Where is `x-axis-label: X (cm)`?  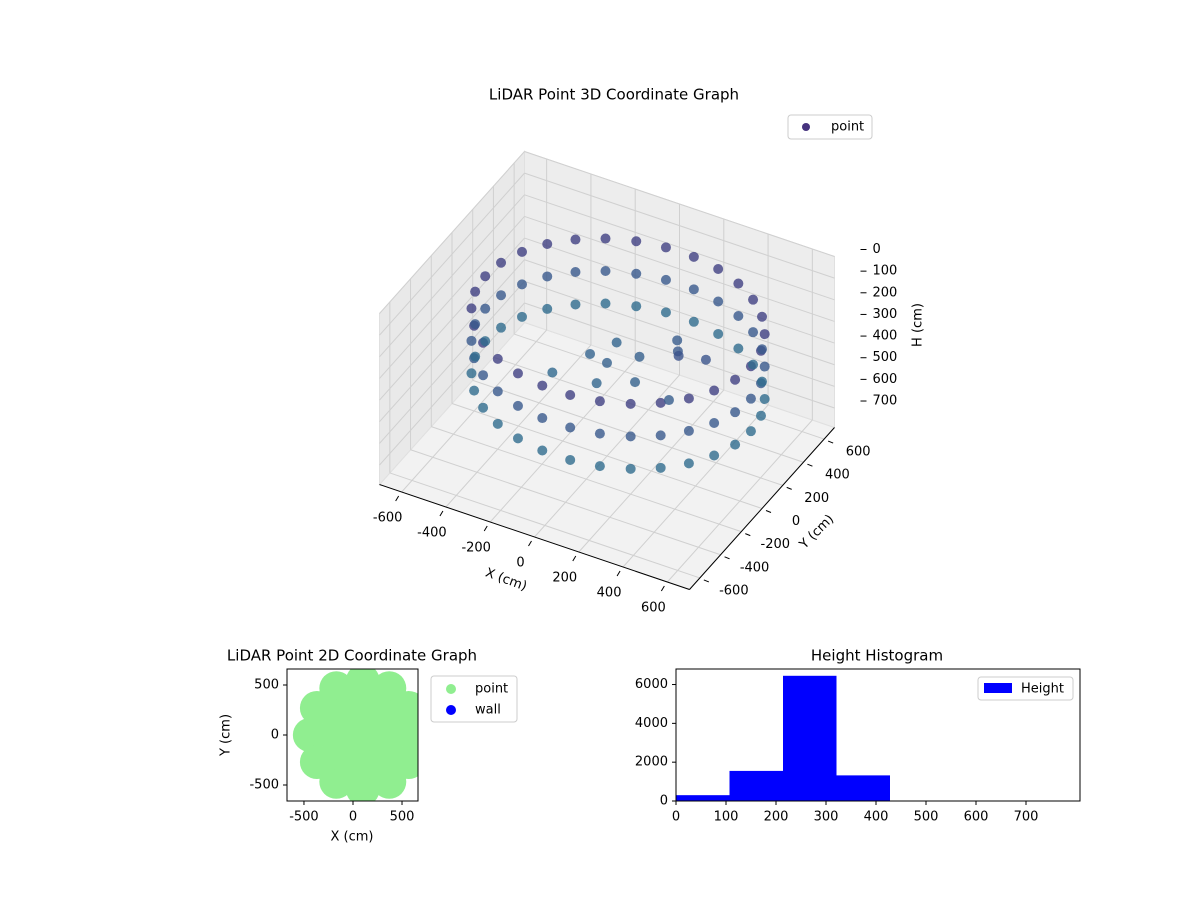
x-axis-label: X (cm) is located at coordinates (352, 837).